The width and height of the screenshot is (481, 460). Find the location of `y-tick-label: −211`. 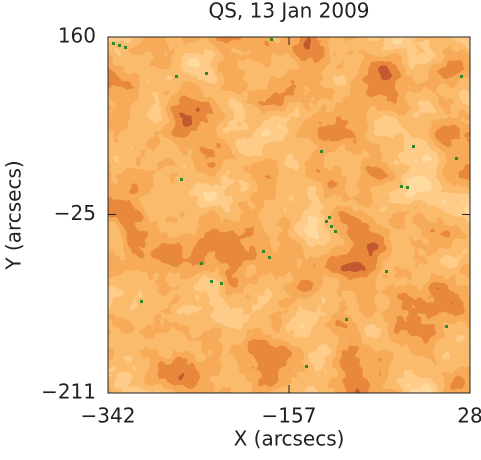

y-tick-label: −211 is located at coordinates (68, 392).